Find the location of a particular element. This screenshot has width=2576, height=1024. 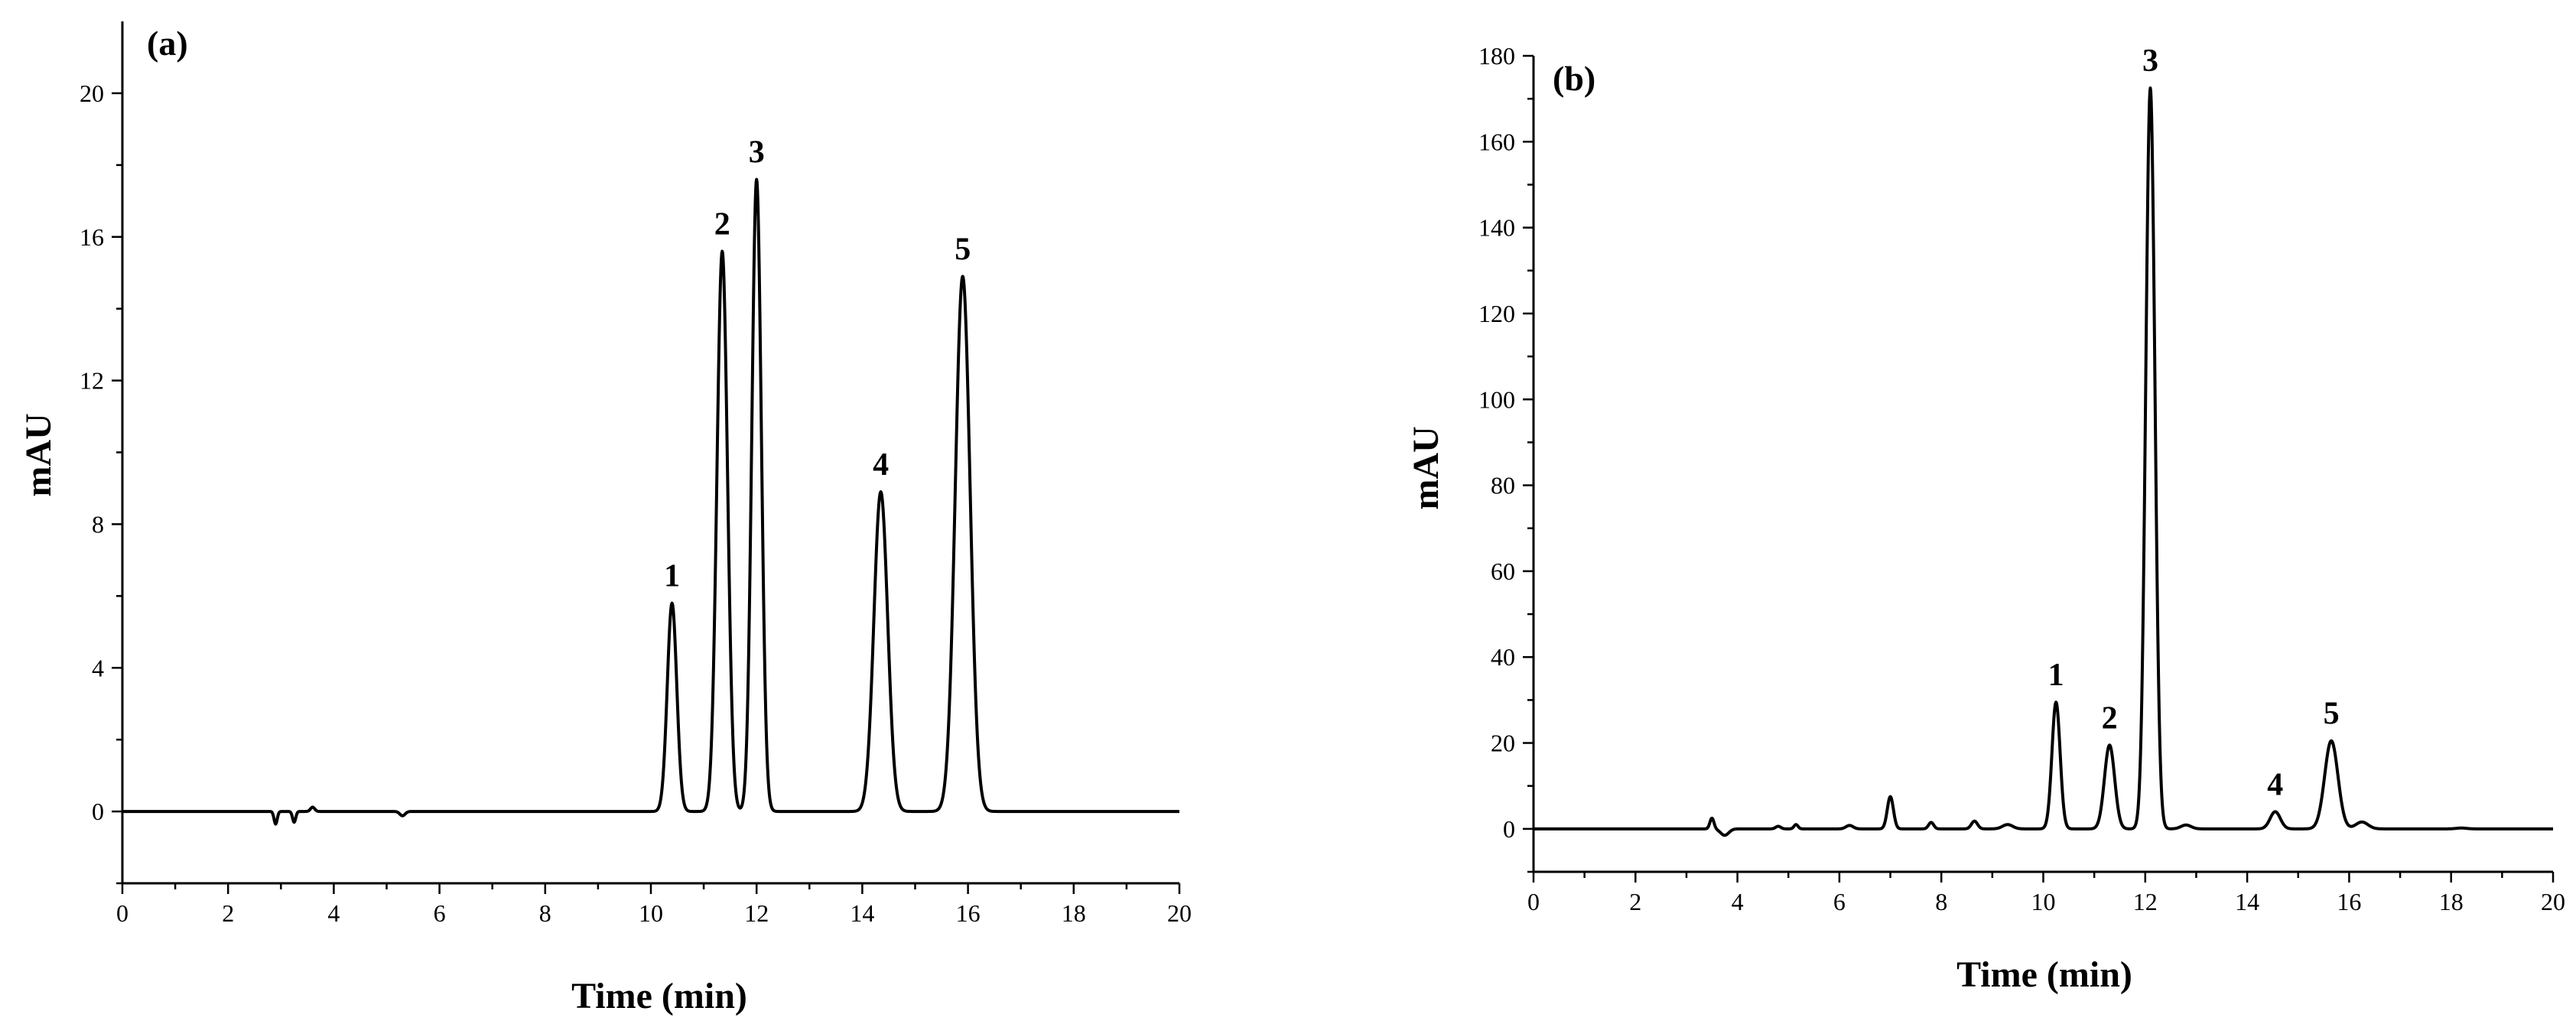

y-tick-label: 40 is located at coordinates (1503, 657).